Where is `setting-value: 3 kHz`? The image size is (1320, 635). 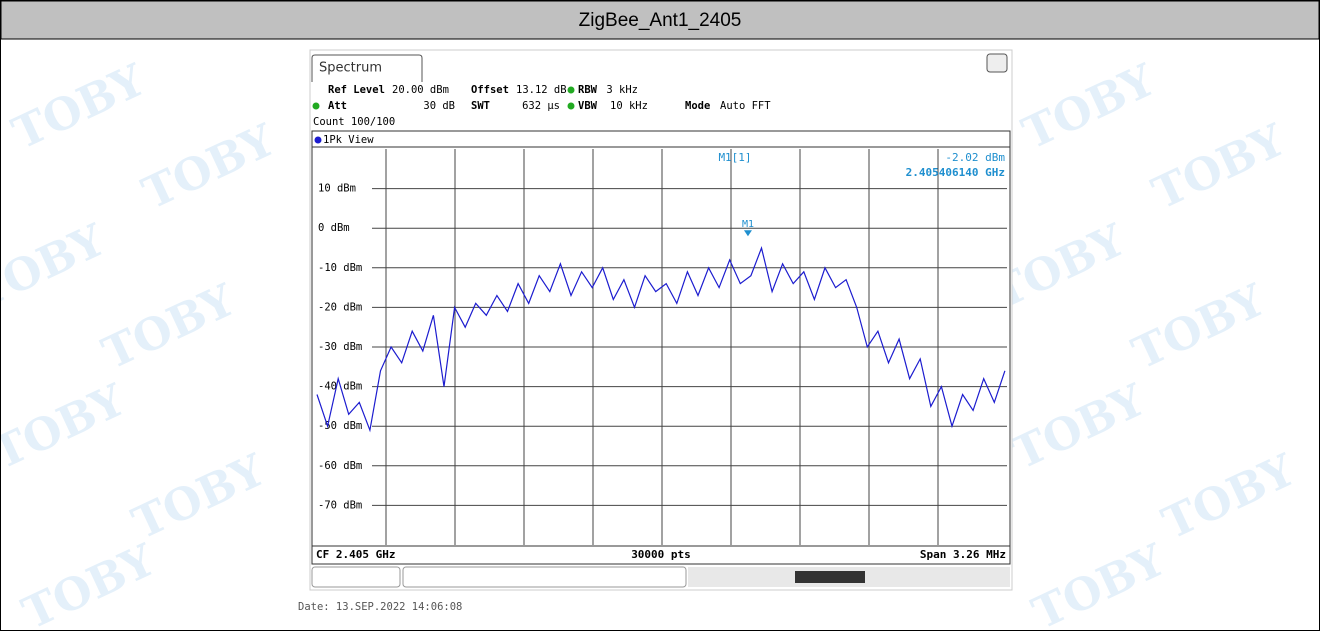 setting-value: 3 kHz is located at coordinates (622, 90).